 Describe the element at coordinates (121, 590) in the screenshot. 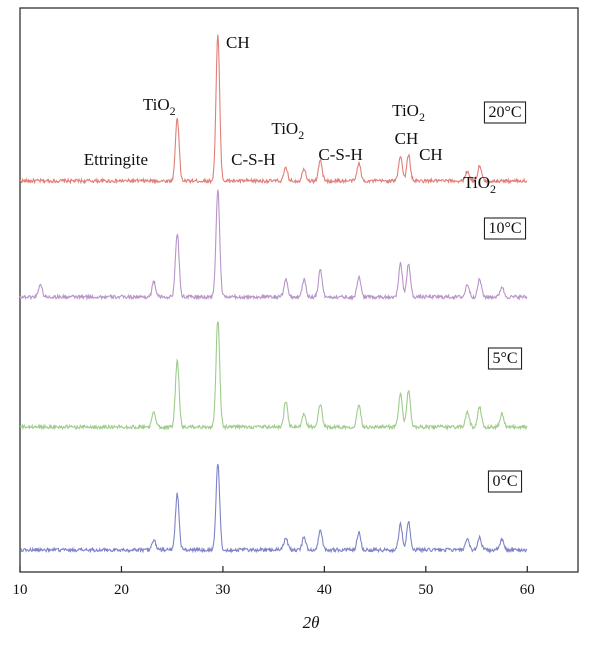

I see `x-tick-label: 20` at that location.